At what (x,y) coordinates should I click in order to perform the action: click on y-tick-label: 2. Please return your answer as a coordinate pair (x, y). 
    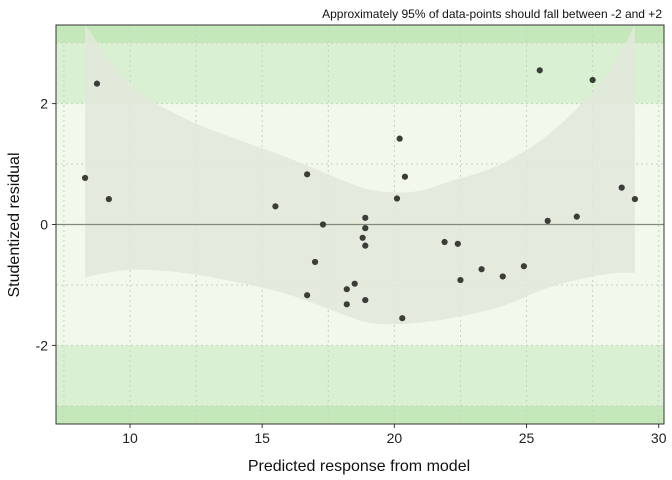
    Looking at the image, I should click on (44, 104).